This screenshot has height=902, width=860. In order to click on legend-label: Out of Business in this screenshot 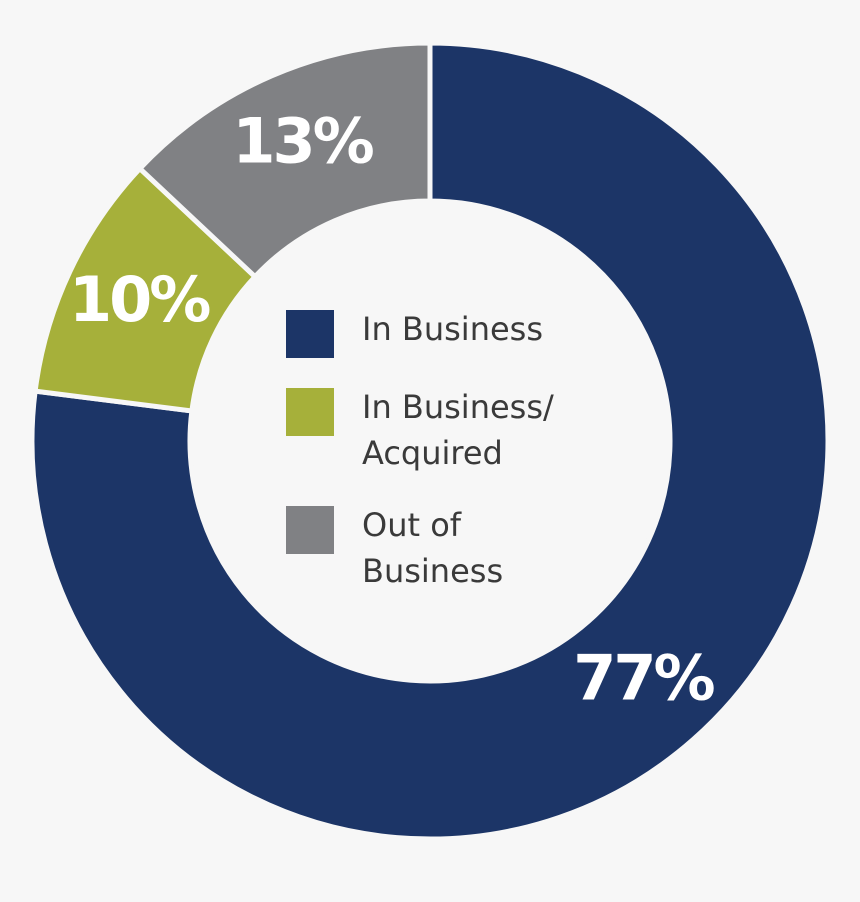, I will do `click(433, 548)`.